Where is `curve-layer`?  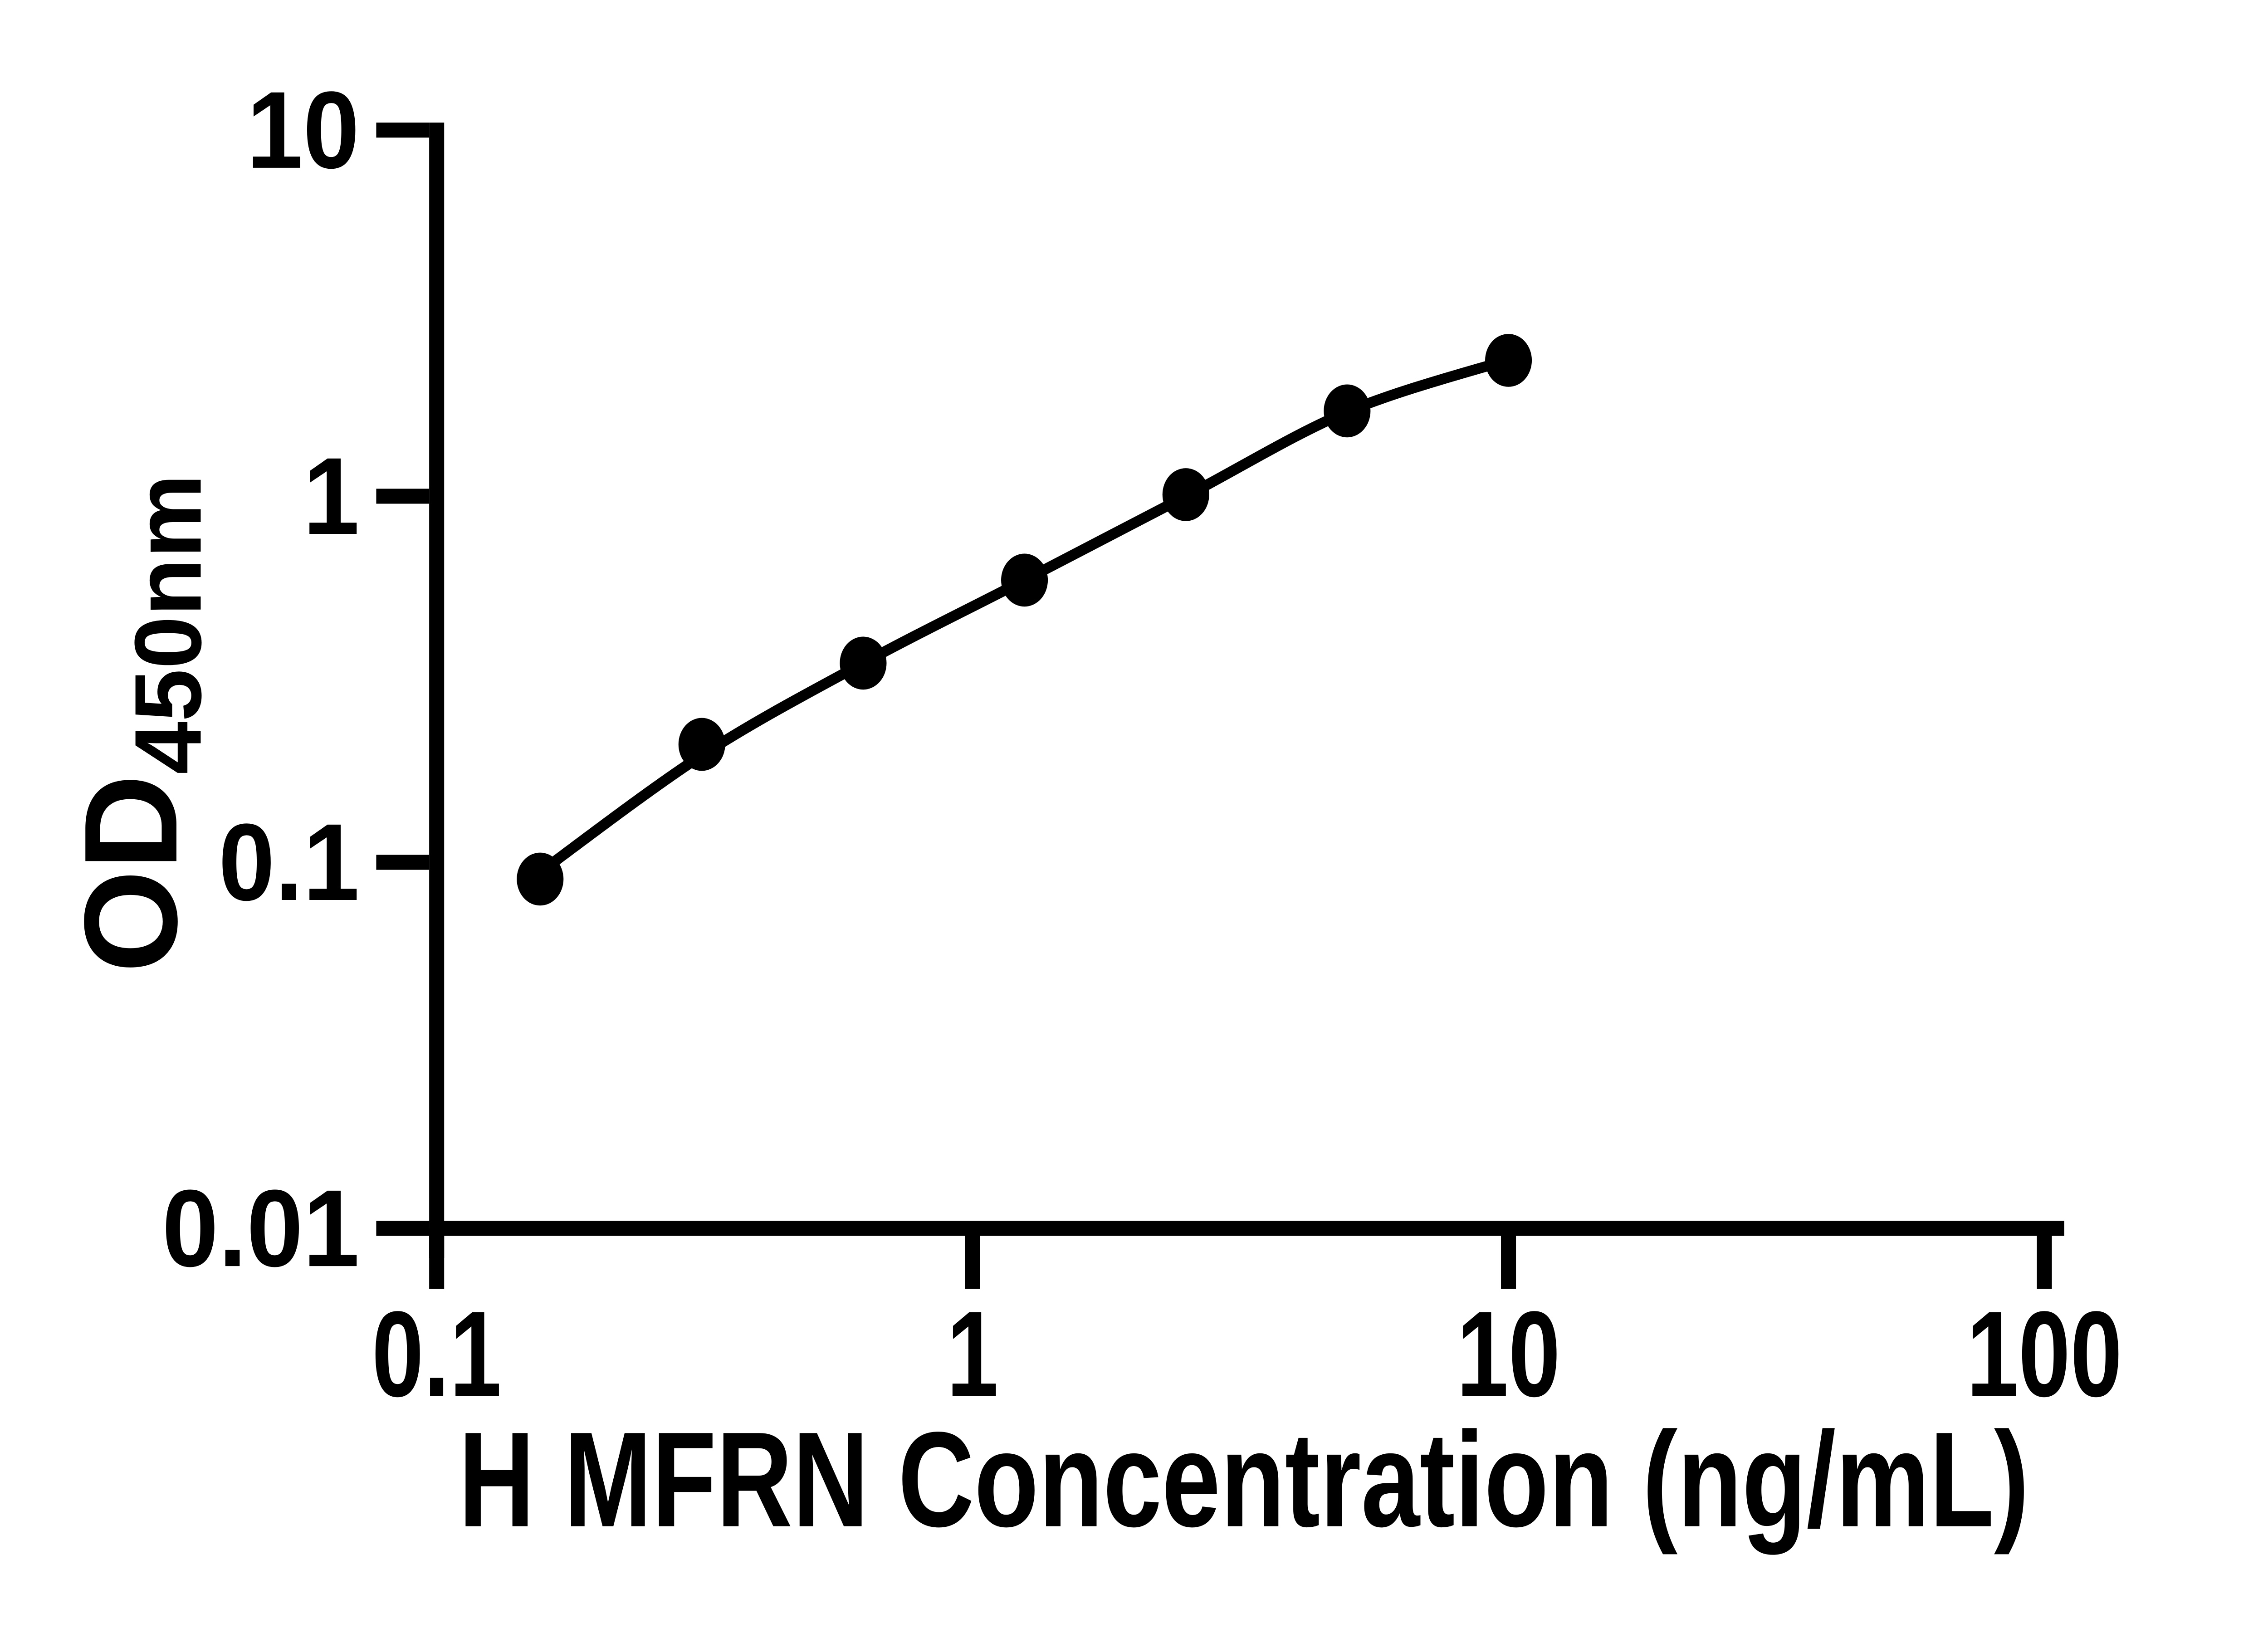 curve-layer is located at coordinates (1025, 616).